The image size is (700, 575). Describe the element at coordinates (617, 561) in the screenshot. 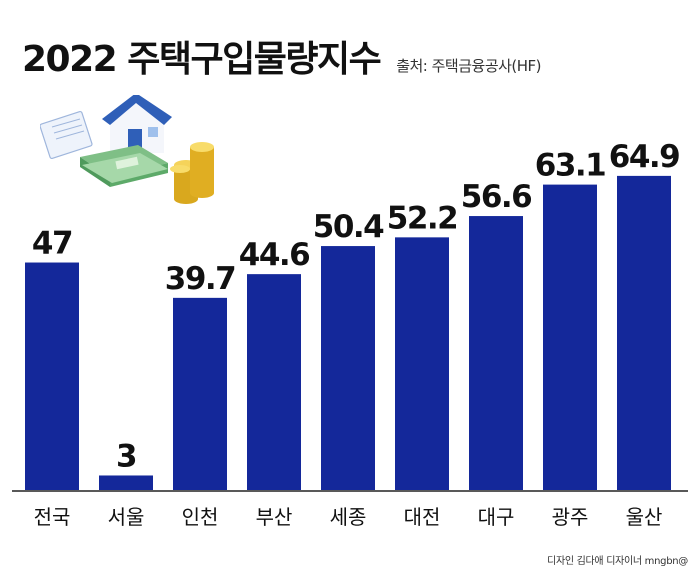

I see `designer-credit: 디자인 김다애 디자이너 mngbn@` at that location.